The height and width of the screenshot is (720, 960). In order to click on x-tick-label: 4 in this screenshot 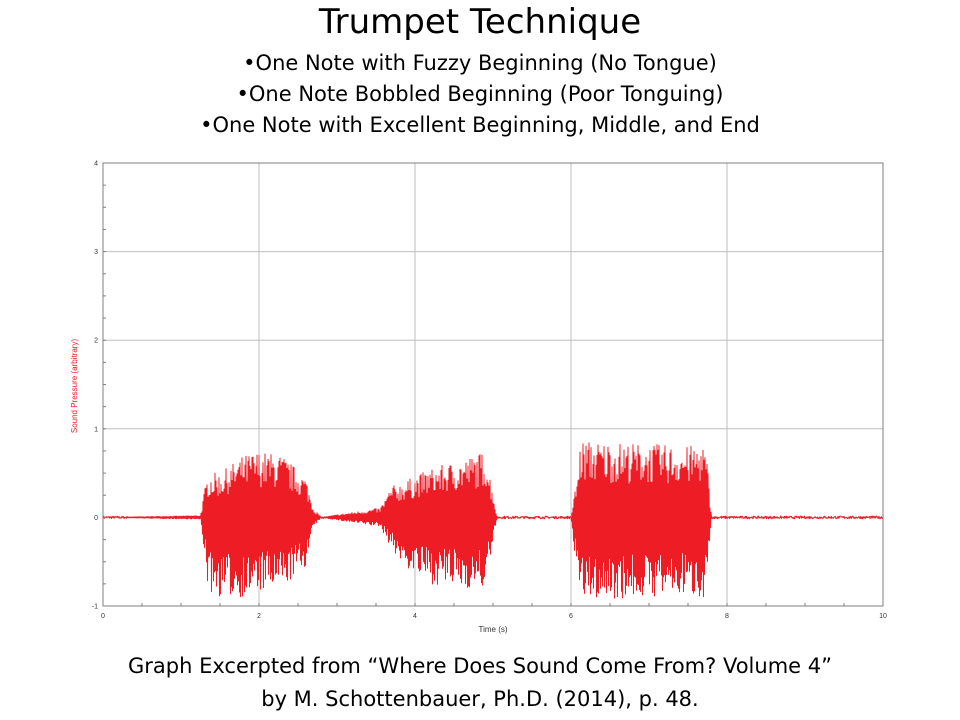, I will do `click(415, 616)`.